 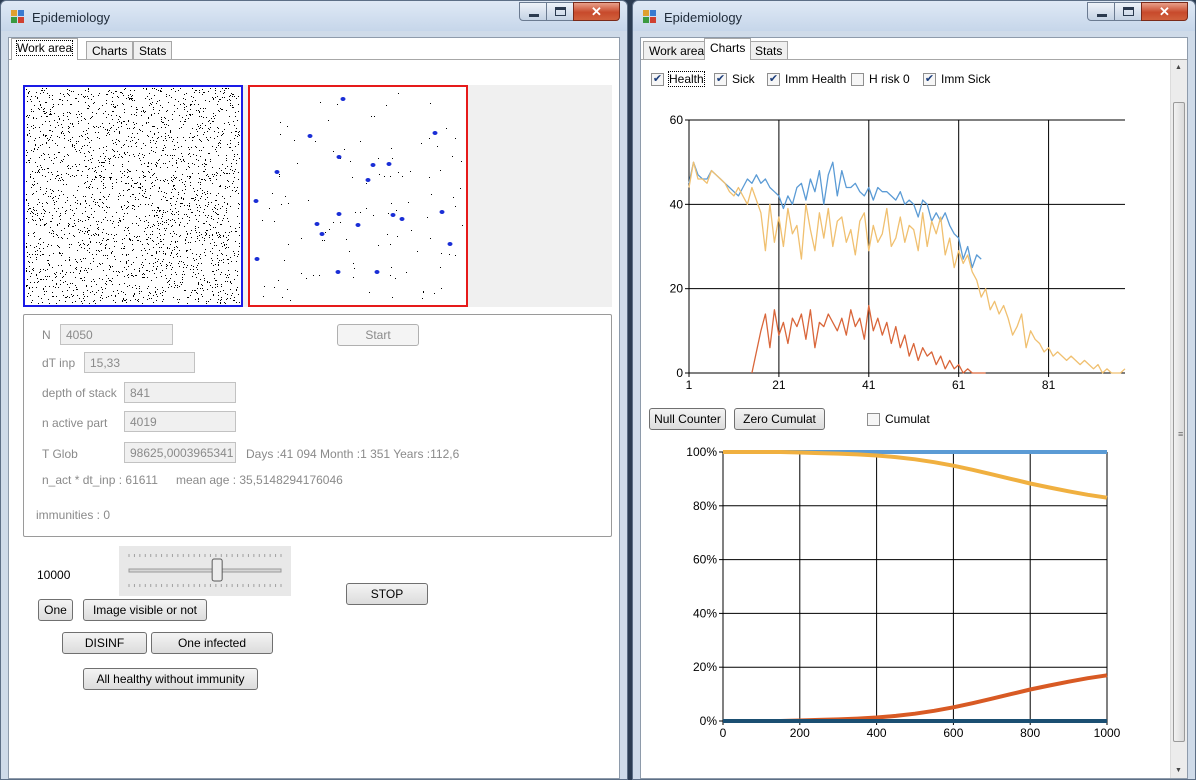 I want to click on vertical-scrollbar: ▲ ≡ ▼, so click(x=1178, y=419).